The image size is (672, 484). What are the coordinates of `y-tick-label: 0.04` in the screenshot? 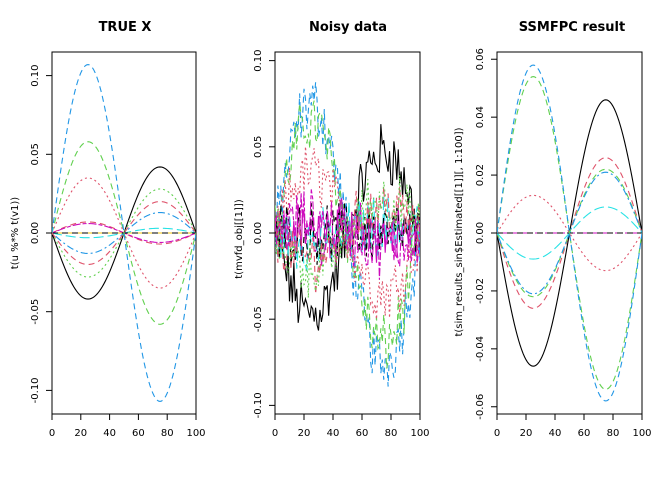 It's located at (480, 117).